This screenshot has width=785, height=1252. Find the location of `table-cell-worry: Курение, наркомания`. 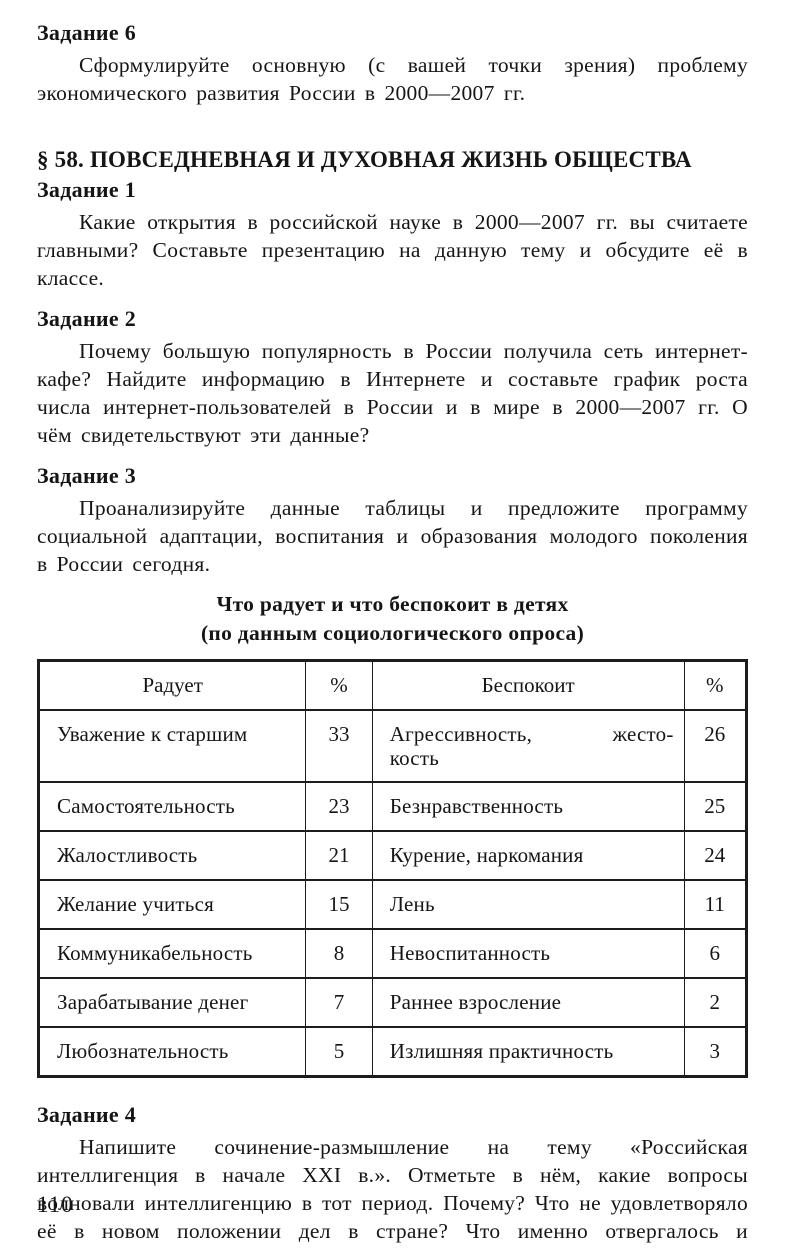

table-cell-worry: Курение, наркомания is located at coordinates (528, 855).